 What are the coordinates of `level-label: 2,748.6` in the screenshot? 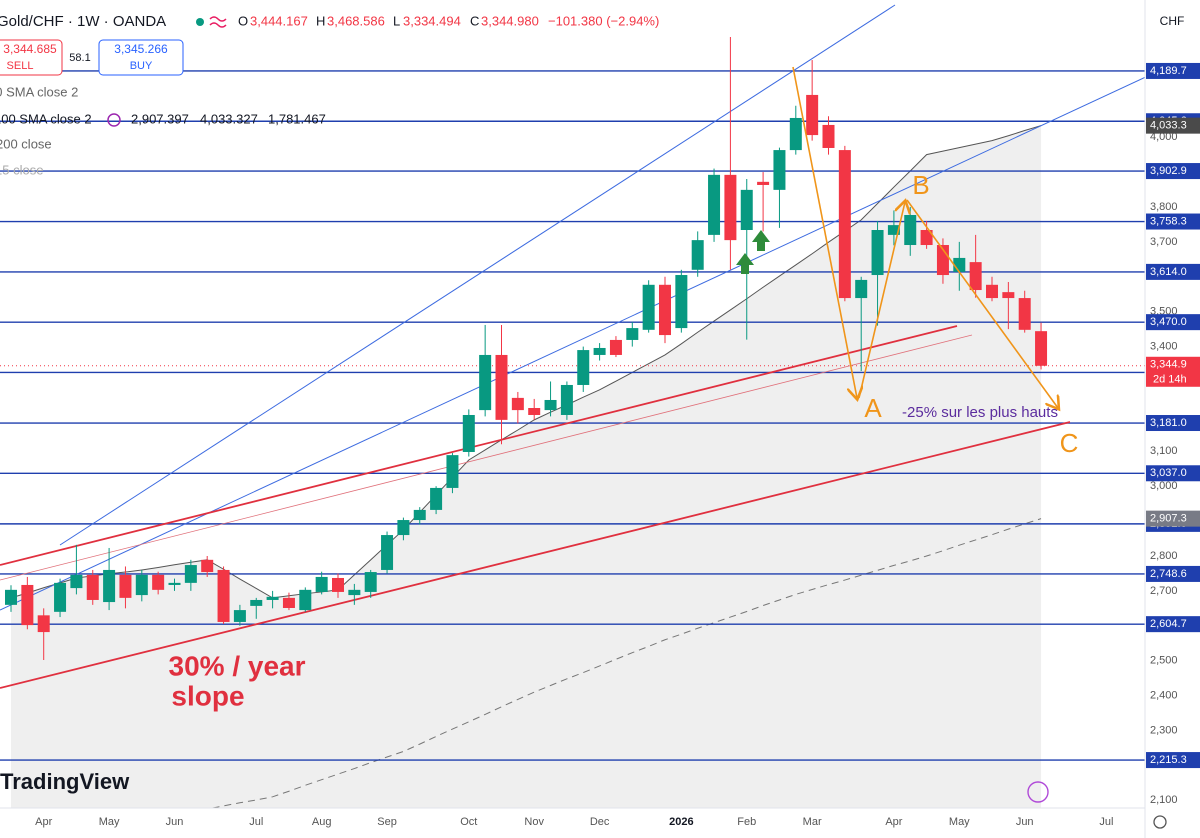 It's located at (1168, 574).